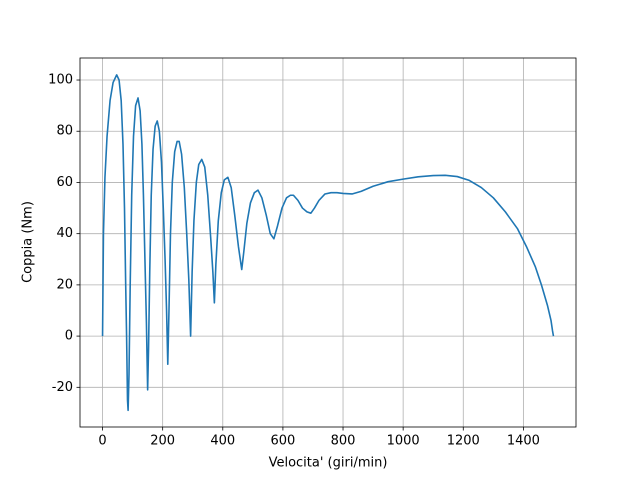 This screenshot has height=480, width=640. Describe the element at coordinates (102, 441) in the screenshot. I see `x-tick-label: 0` at that location.